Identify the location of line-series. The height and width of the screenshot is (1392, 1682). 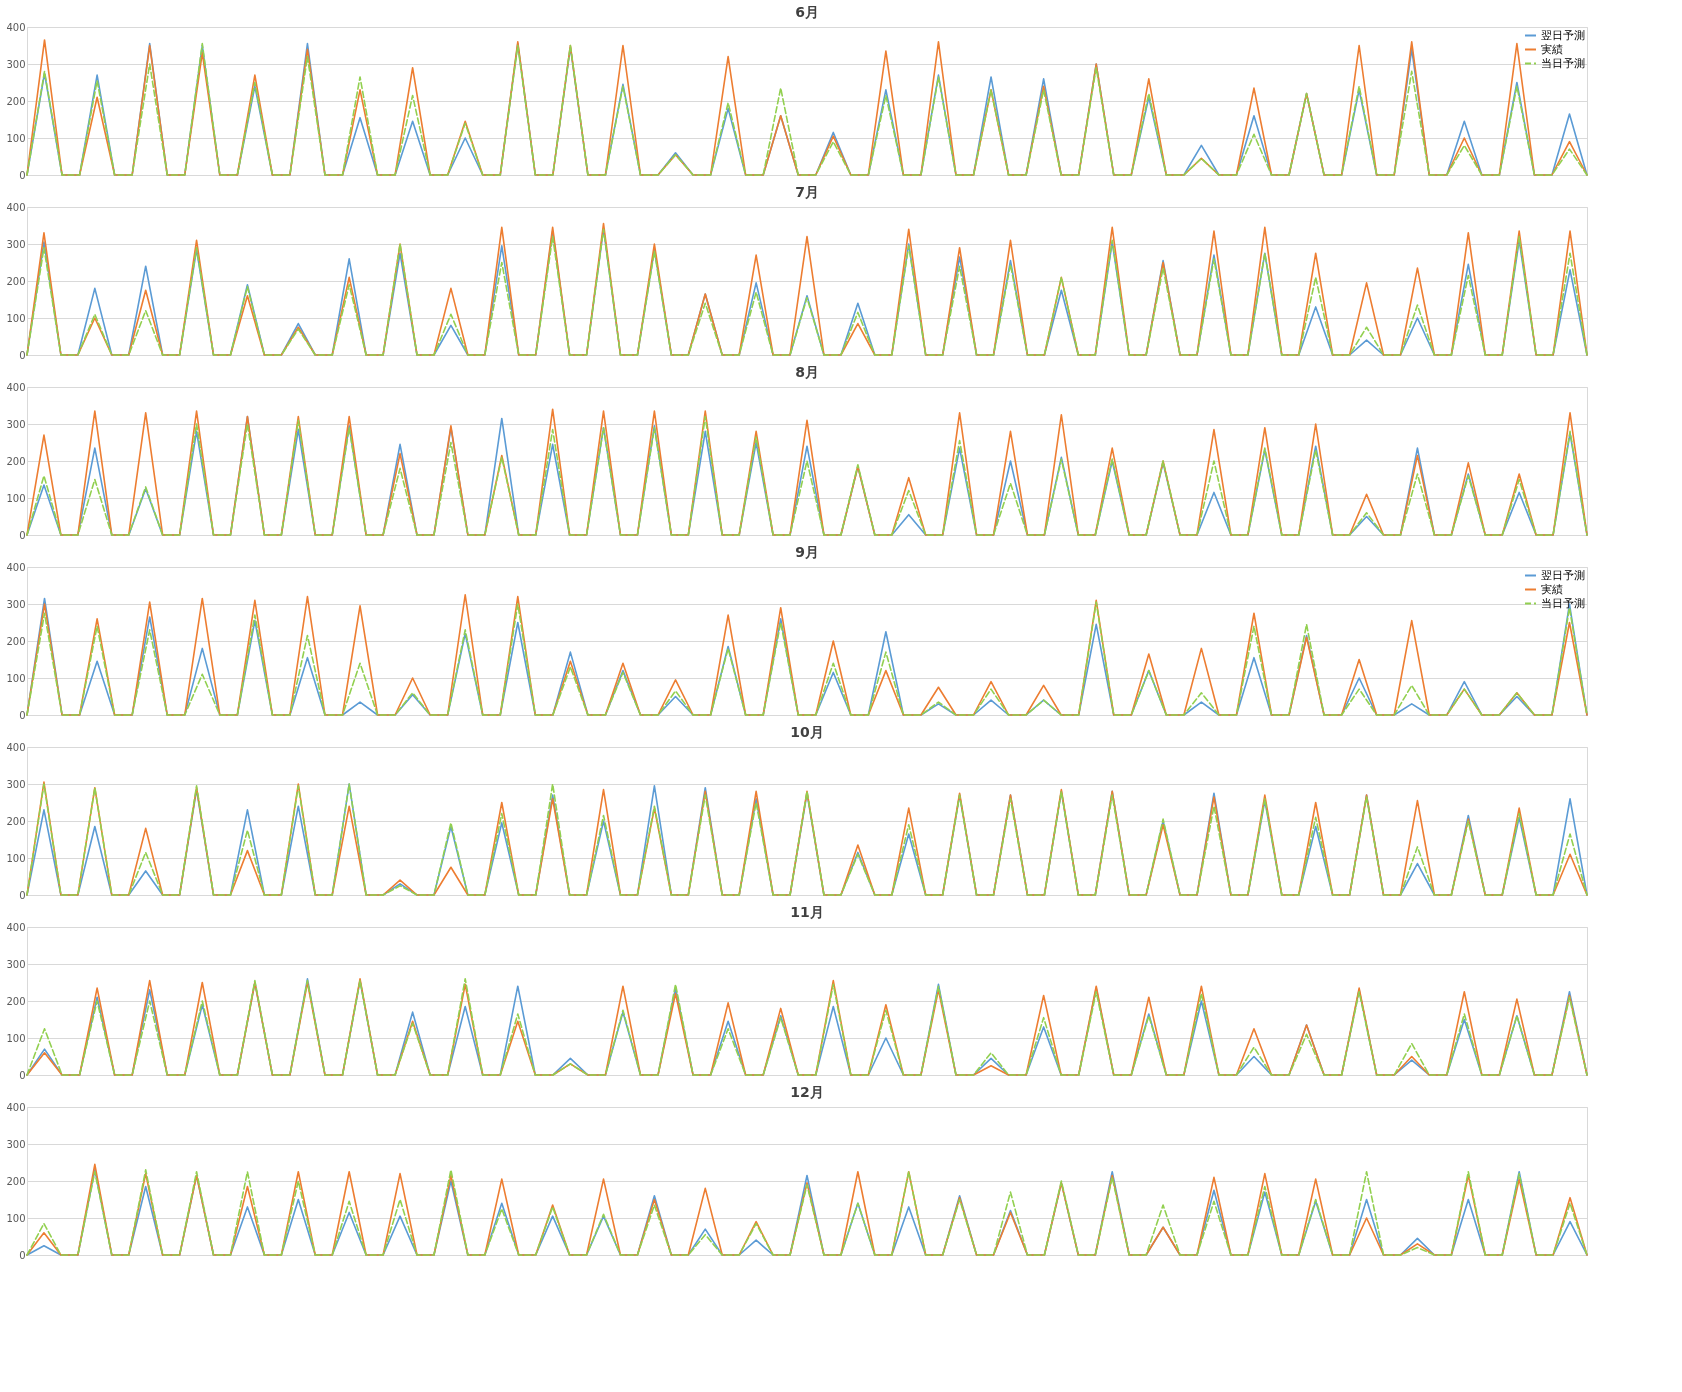
(807, 1027).